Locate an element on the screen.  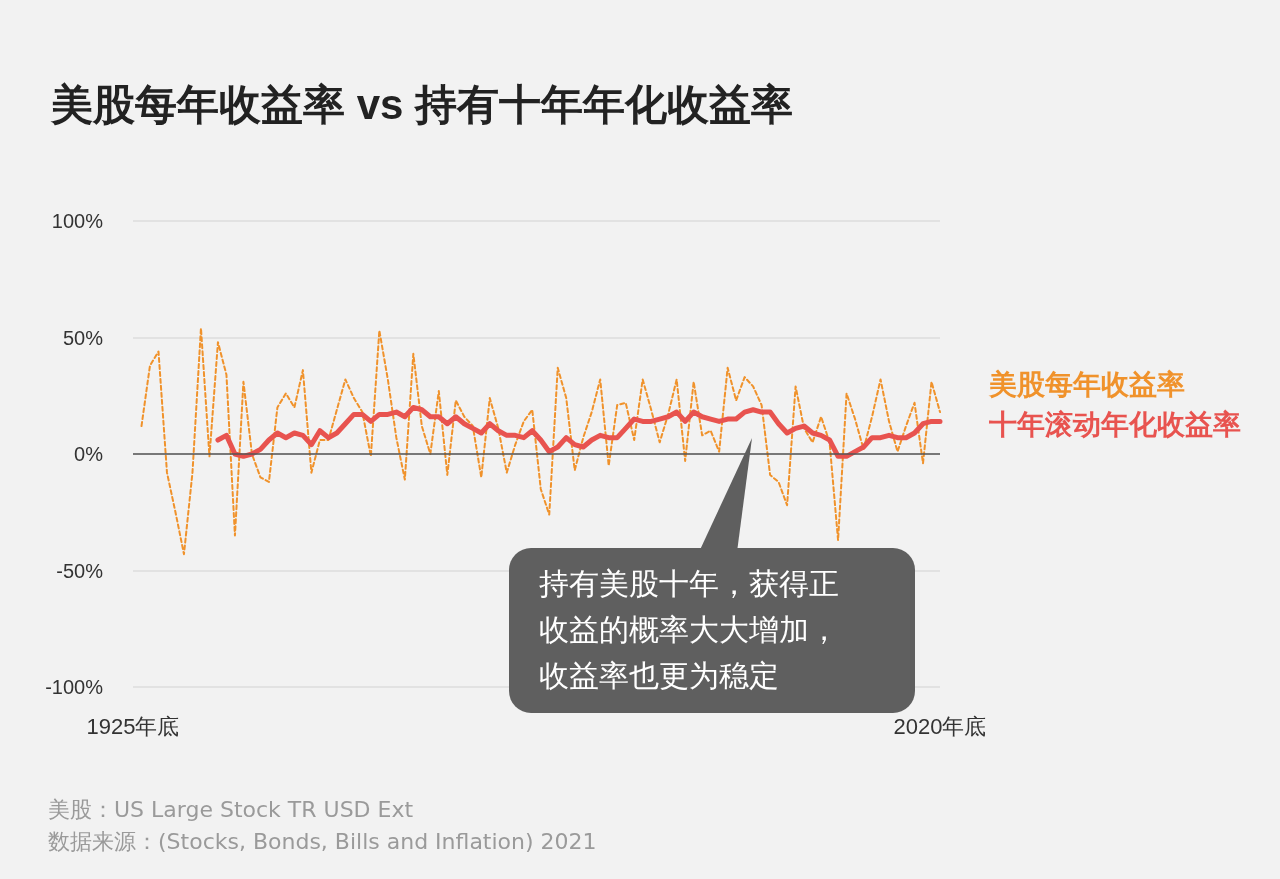
chart-title: 美股每年收益率 vs 持有十年年化收益率 is located at coordinates (422, 104).